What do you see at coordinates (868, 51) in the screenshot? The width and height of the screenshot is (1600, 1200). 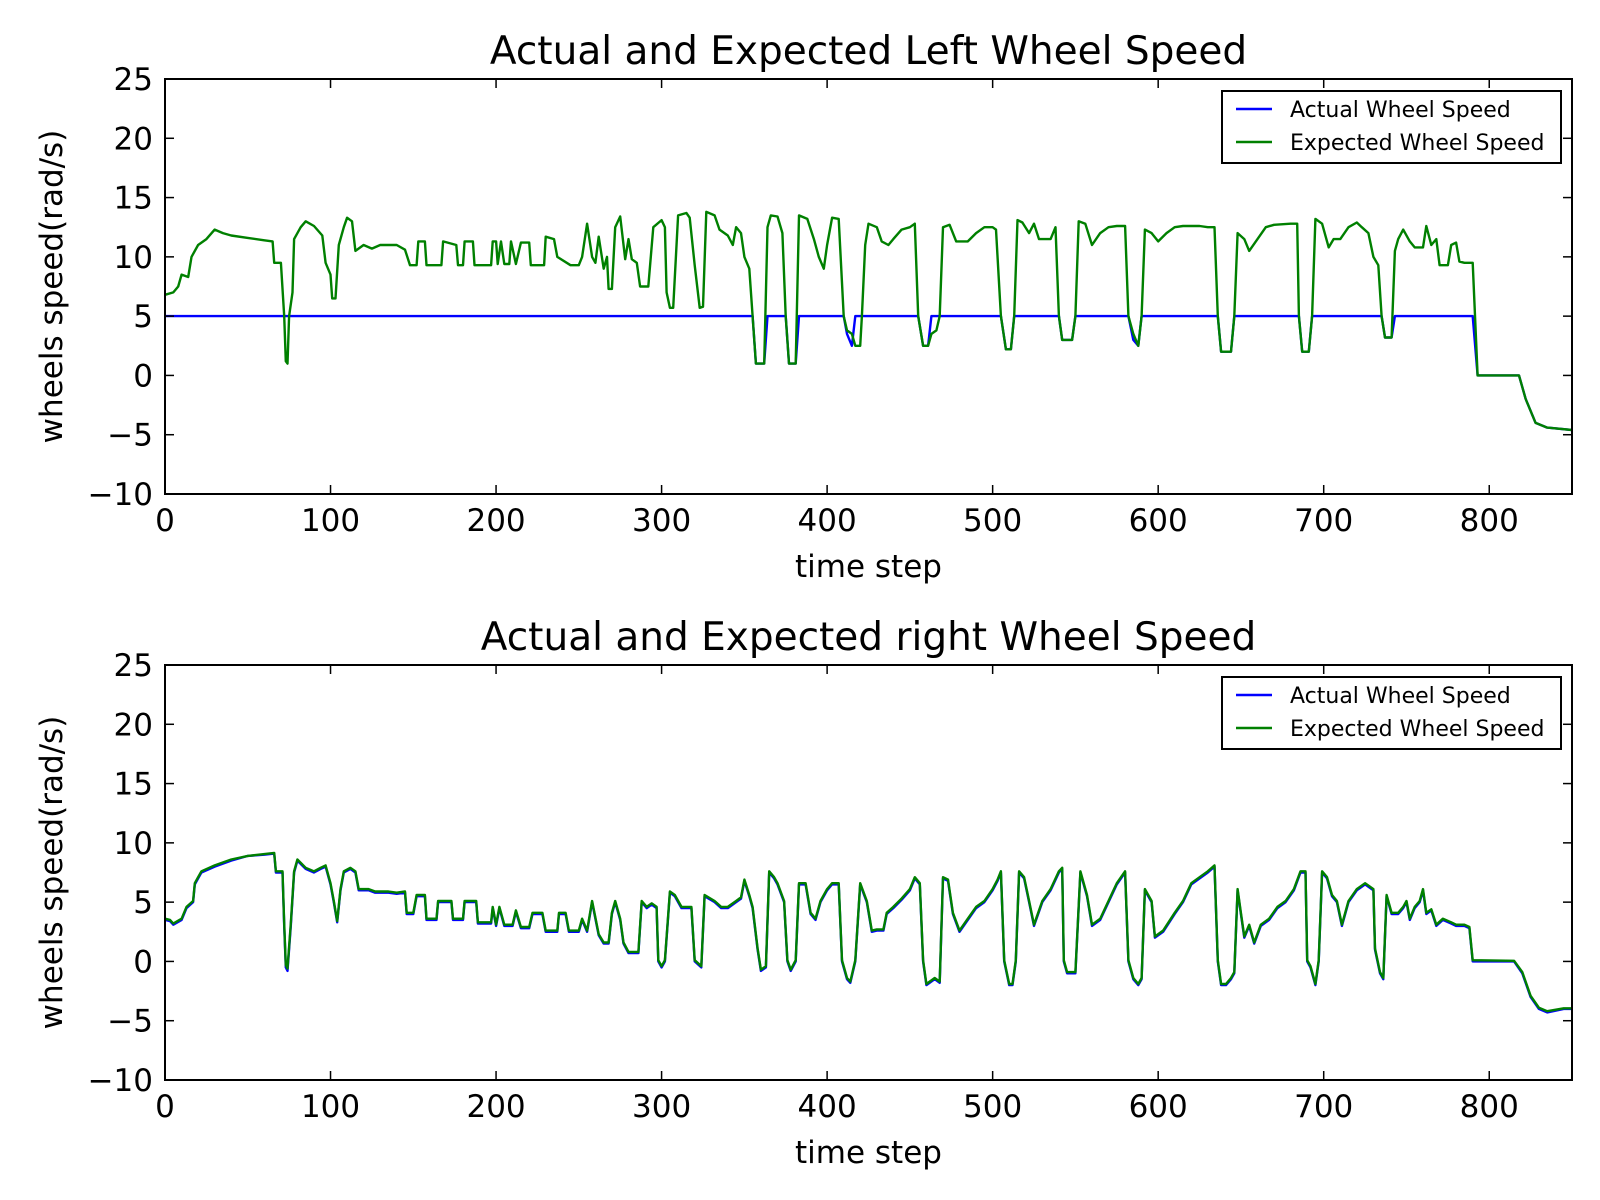 I see `chart-title: Actual and Expected Left Wheel Speed` at bounding box center [868, 51].